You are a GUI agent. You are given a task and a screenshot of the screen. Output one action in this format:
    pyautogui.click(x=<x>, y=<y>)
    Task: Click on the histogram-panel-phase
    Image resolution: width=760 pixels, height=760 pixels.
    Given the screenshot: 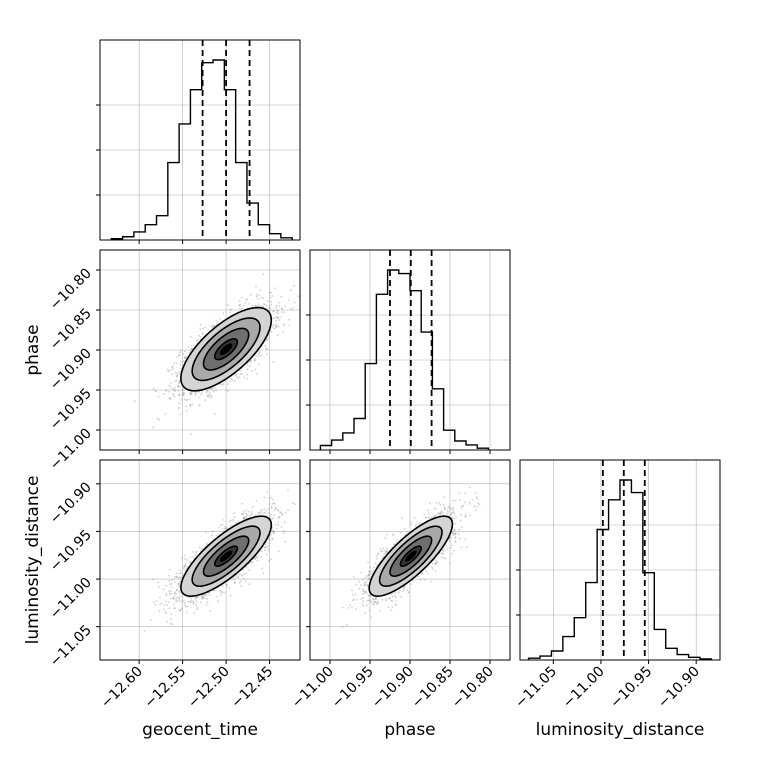 What is the action you would take?
    pyautogui.click(x=408, y=351)
    